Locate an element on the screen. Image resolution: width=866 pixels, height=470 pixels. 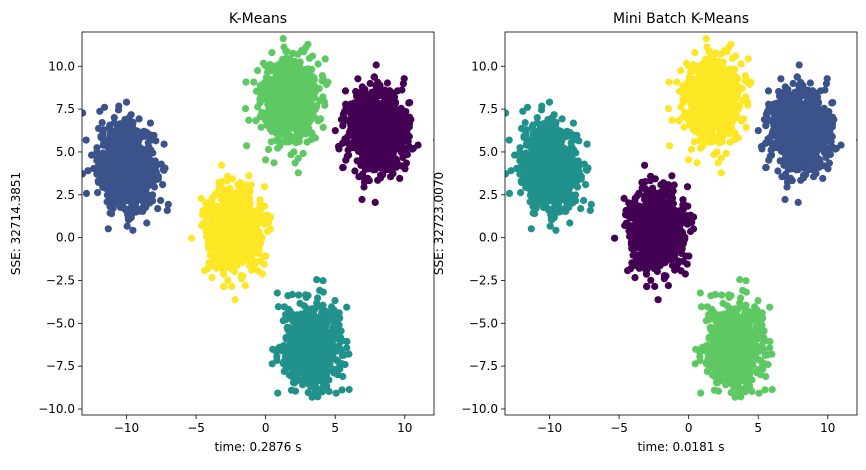
y-tick-label: −5.0 is located at coordinates (60, 323).